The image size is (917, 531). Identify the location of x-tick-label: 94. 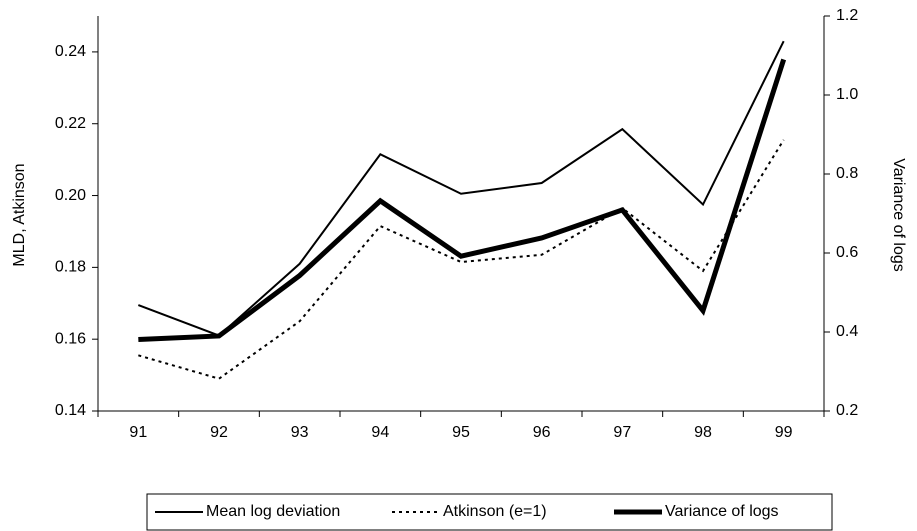
(380, 432).